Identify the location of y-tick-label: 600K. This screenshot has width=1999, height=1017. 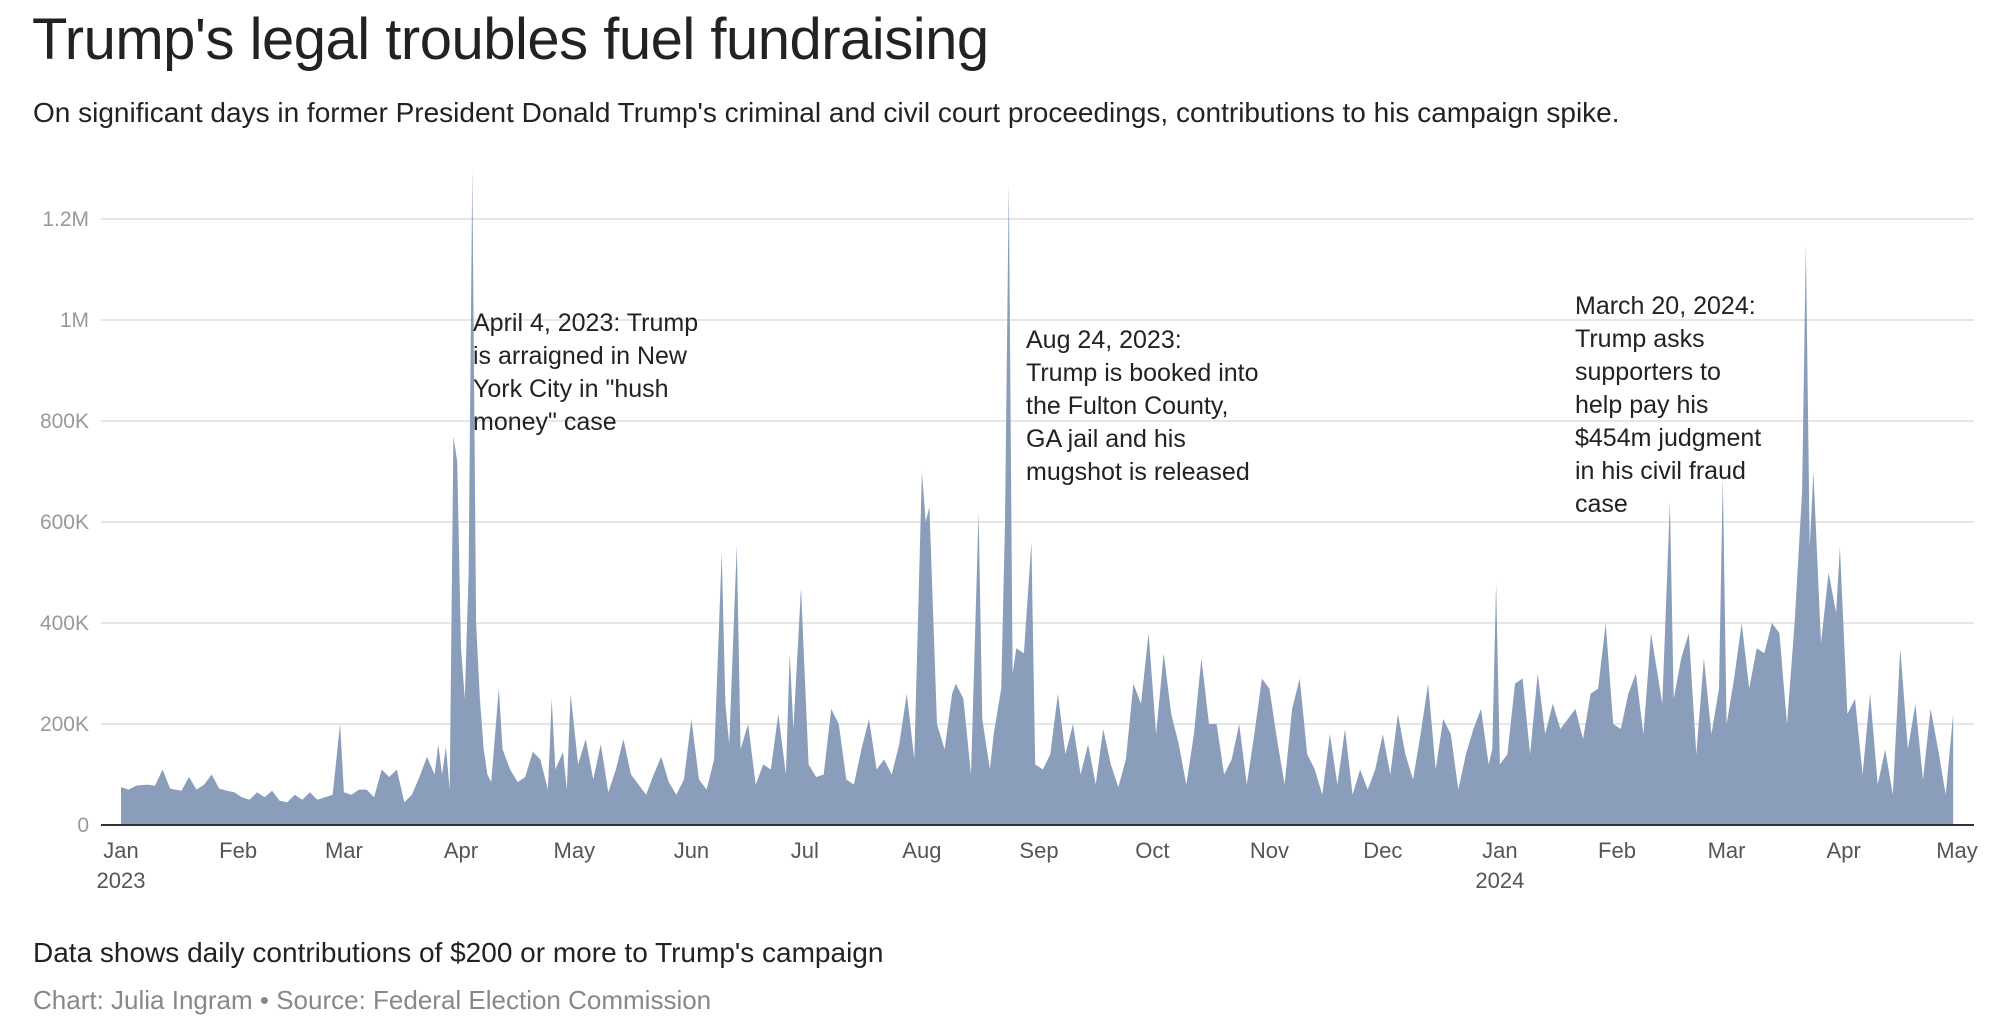
(64, 522).